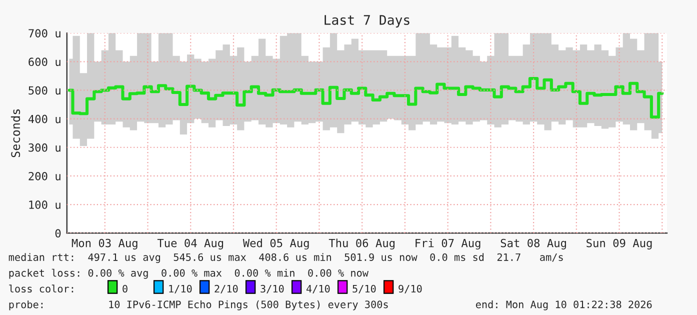 The image size is (697, 315). Describe the element at coordinates (619, 244) in the screenshot. I see `x-tick-label: Sun 09 Aug` at that location.